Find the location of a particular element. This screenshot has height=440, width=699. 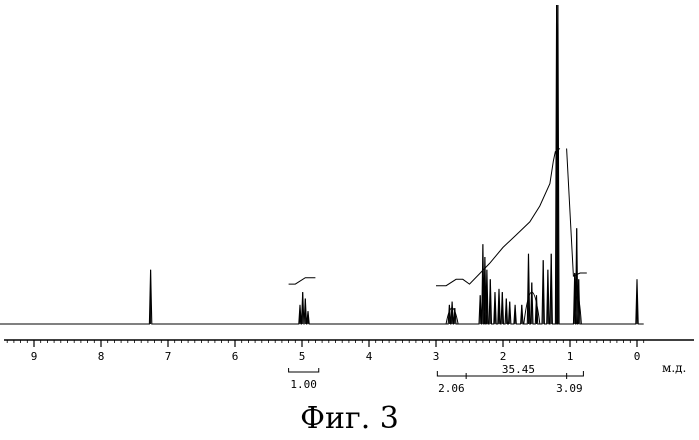

x-axis-tick-label: 8 is located at coordinates (101, 356).